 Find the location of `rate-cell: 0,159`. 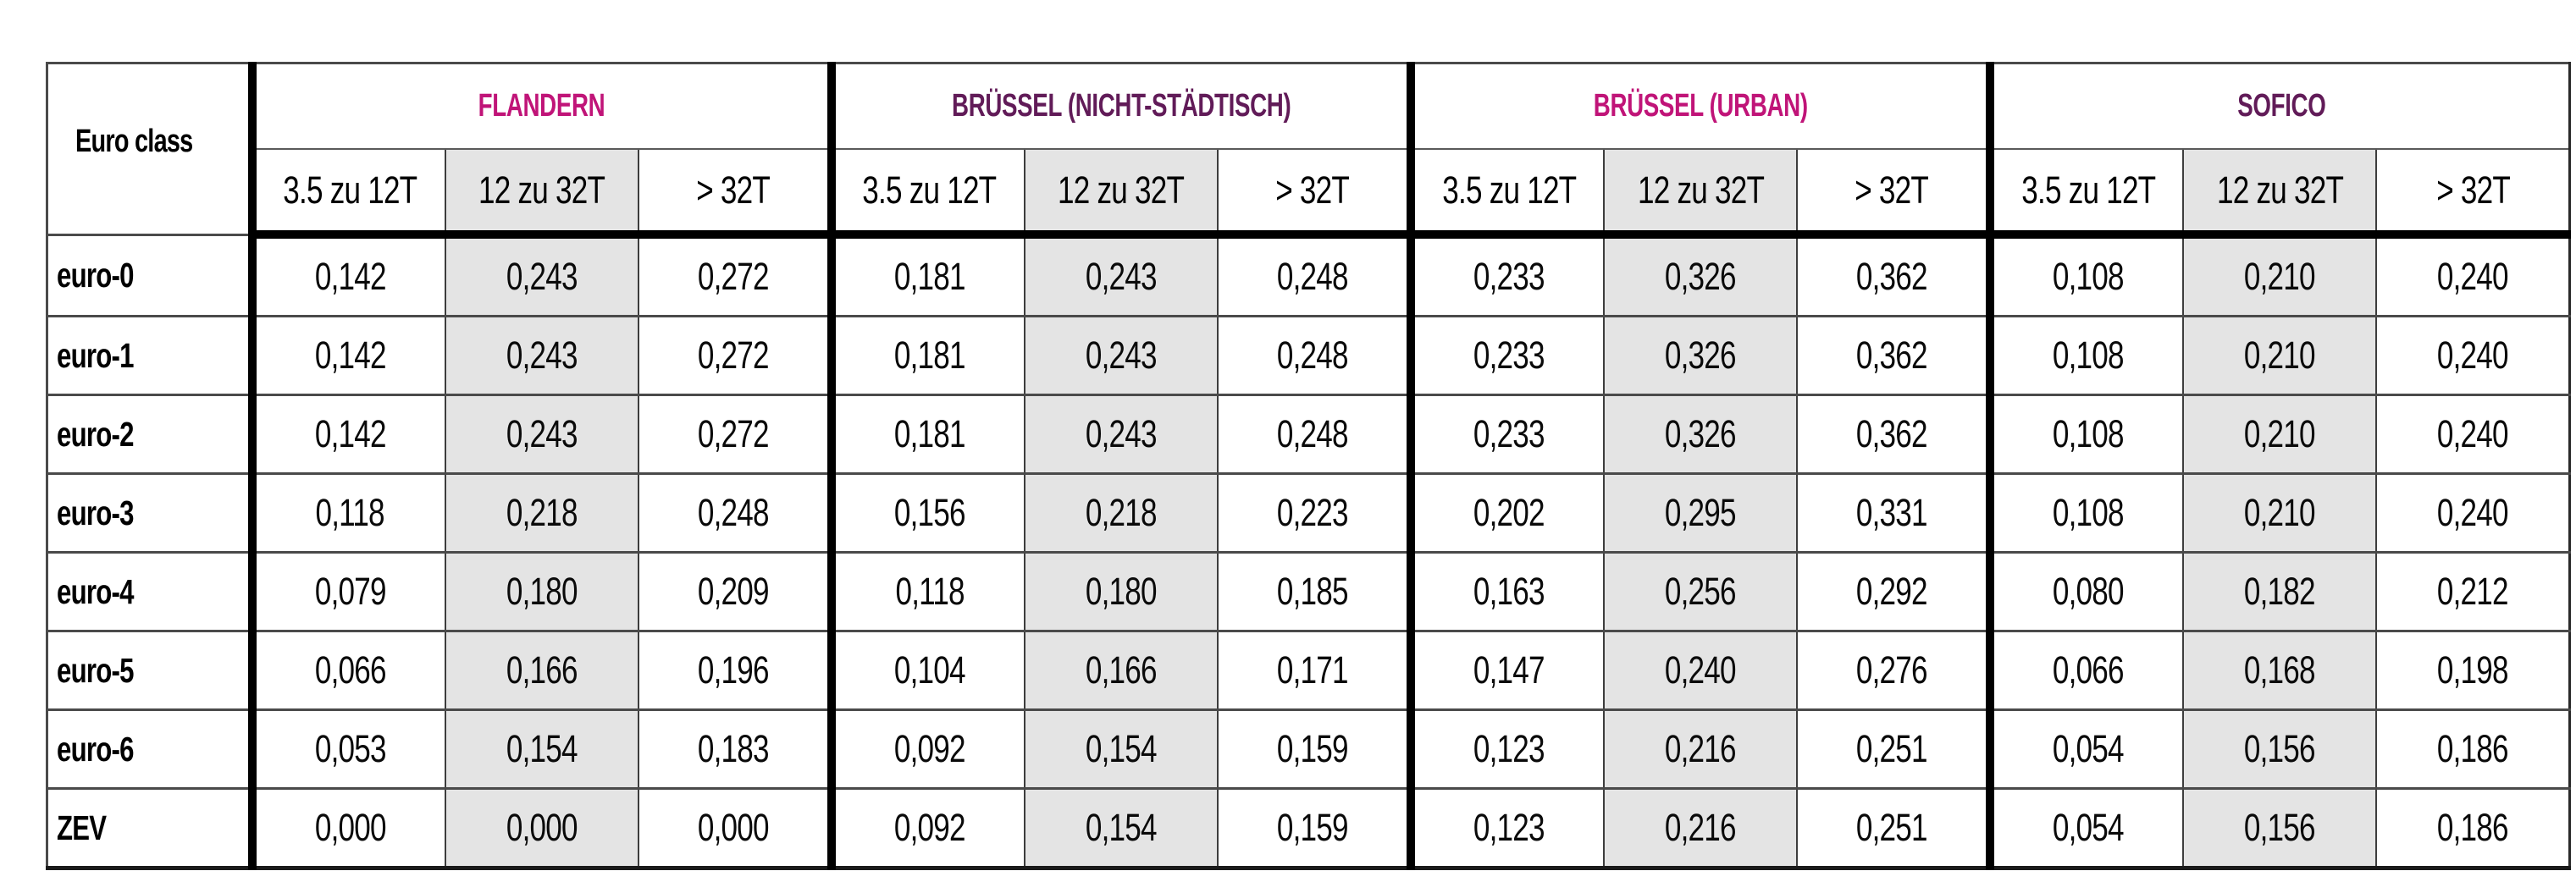

rate-cell: 0,159 is located at coordinates (1314, 827).